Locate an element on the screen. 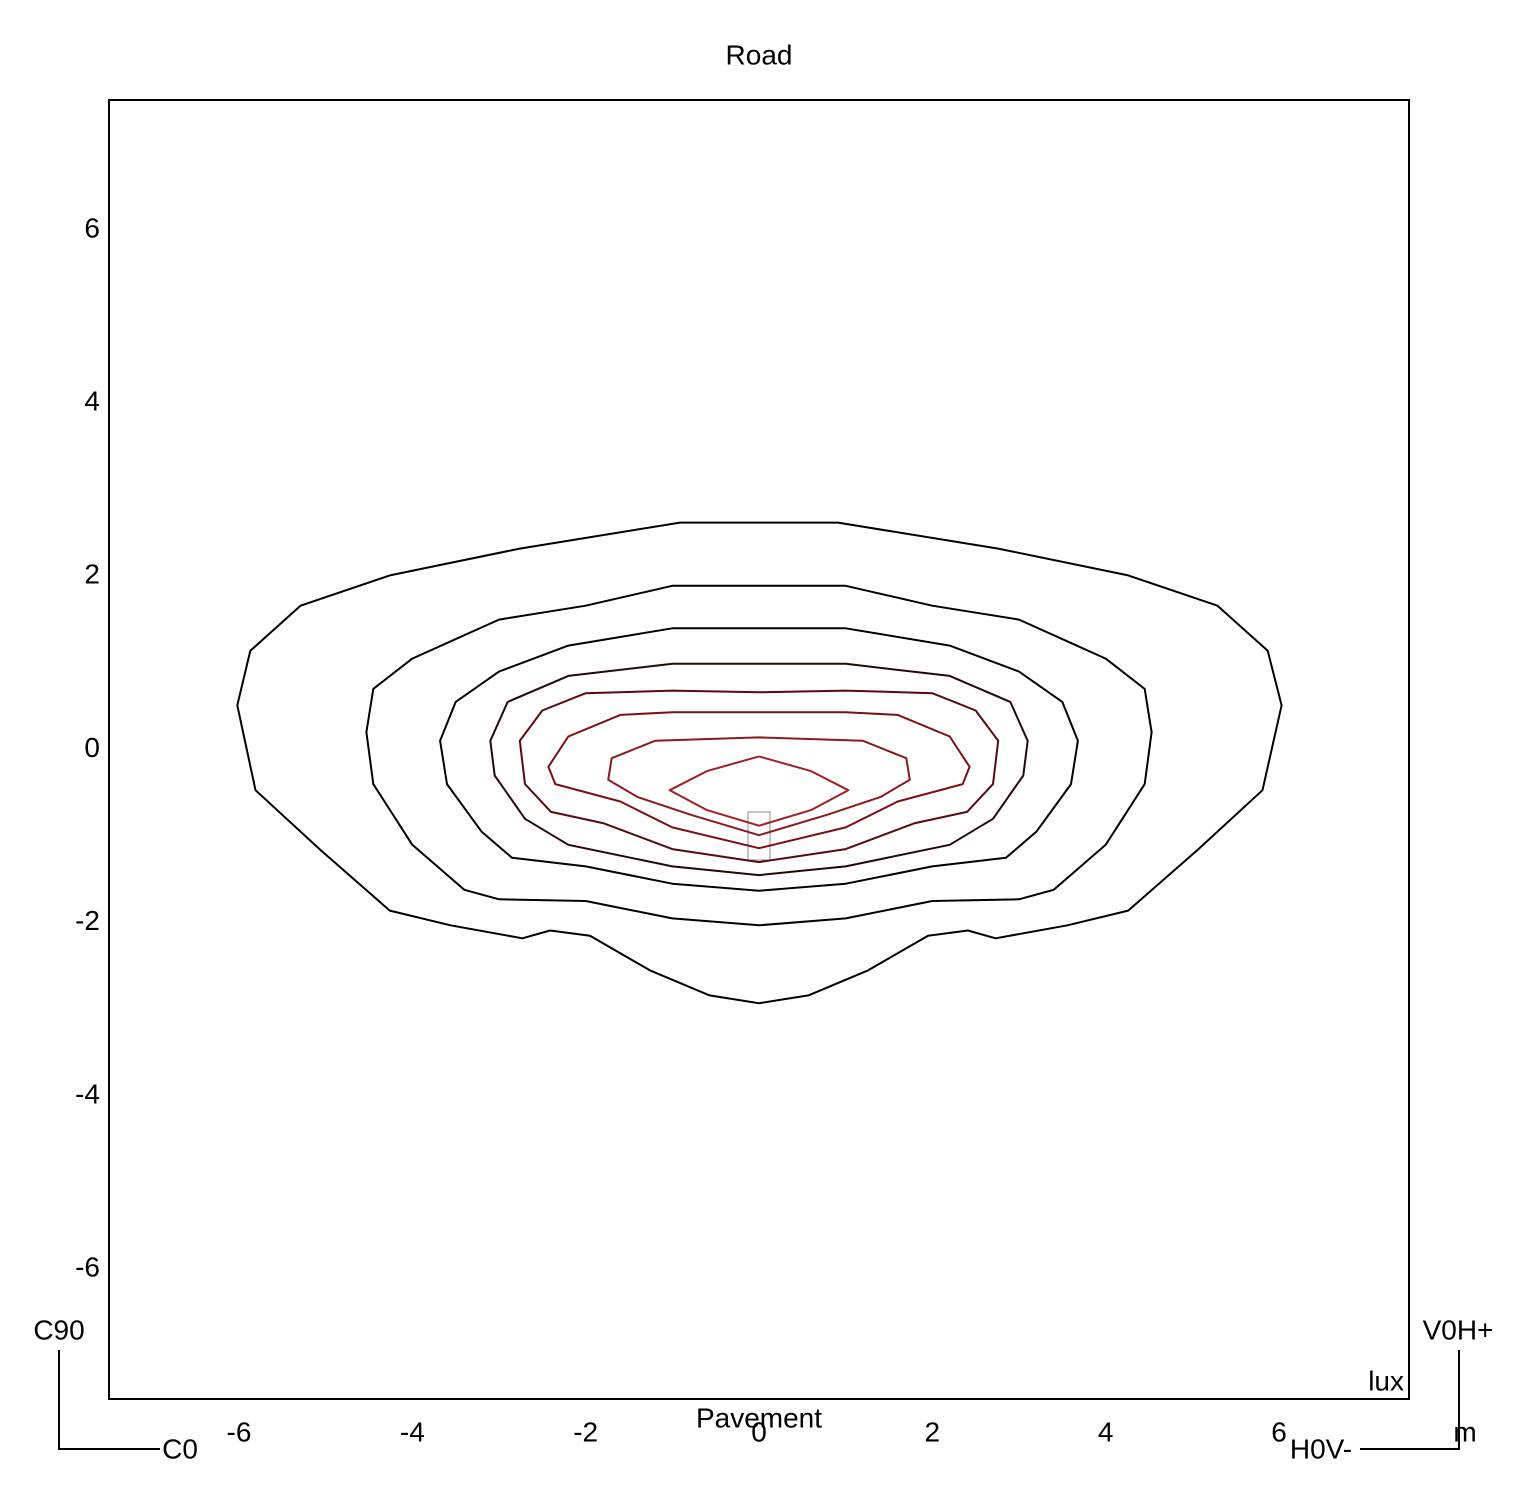  x-tick-label: 2 is located at coordinates (933, 1431).